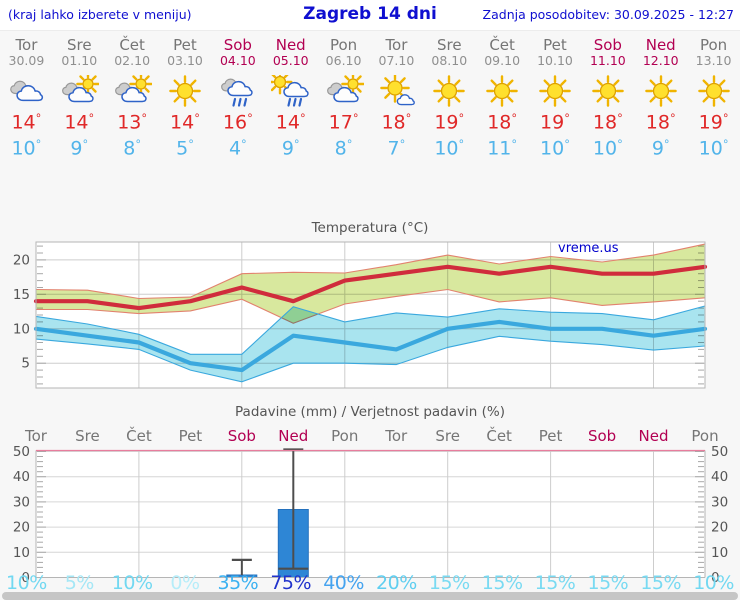 Image resolution: width=740 pixels, height=600 pixels. What do you see at coordinates (100, 14) in the screenshot?
I see `menu-hint-text: (kraj lahko izberete v meniju)` at bounding box center [100, 14].